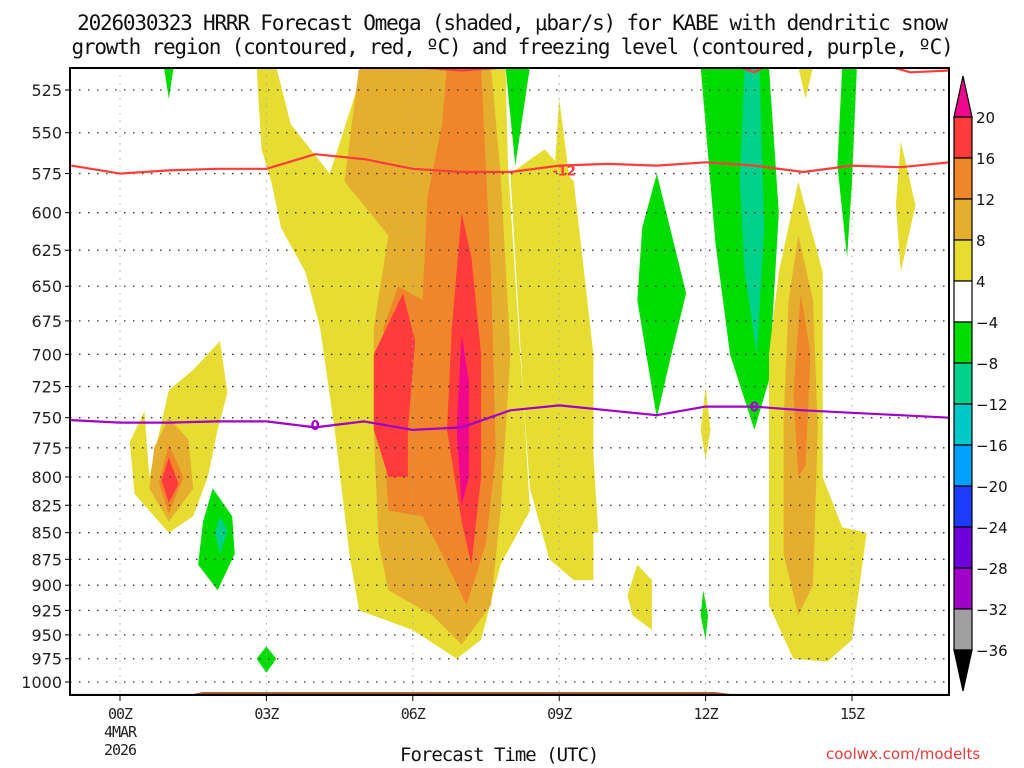 This screenshot has width=1024, height=768. What do you see at coordinates (992, 487) in the screenshot?
I see `colorbar-tick-label: −20` at bounding box center [992, 487].